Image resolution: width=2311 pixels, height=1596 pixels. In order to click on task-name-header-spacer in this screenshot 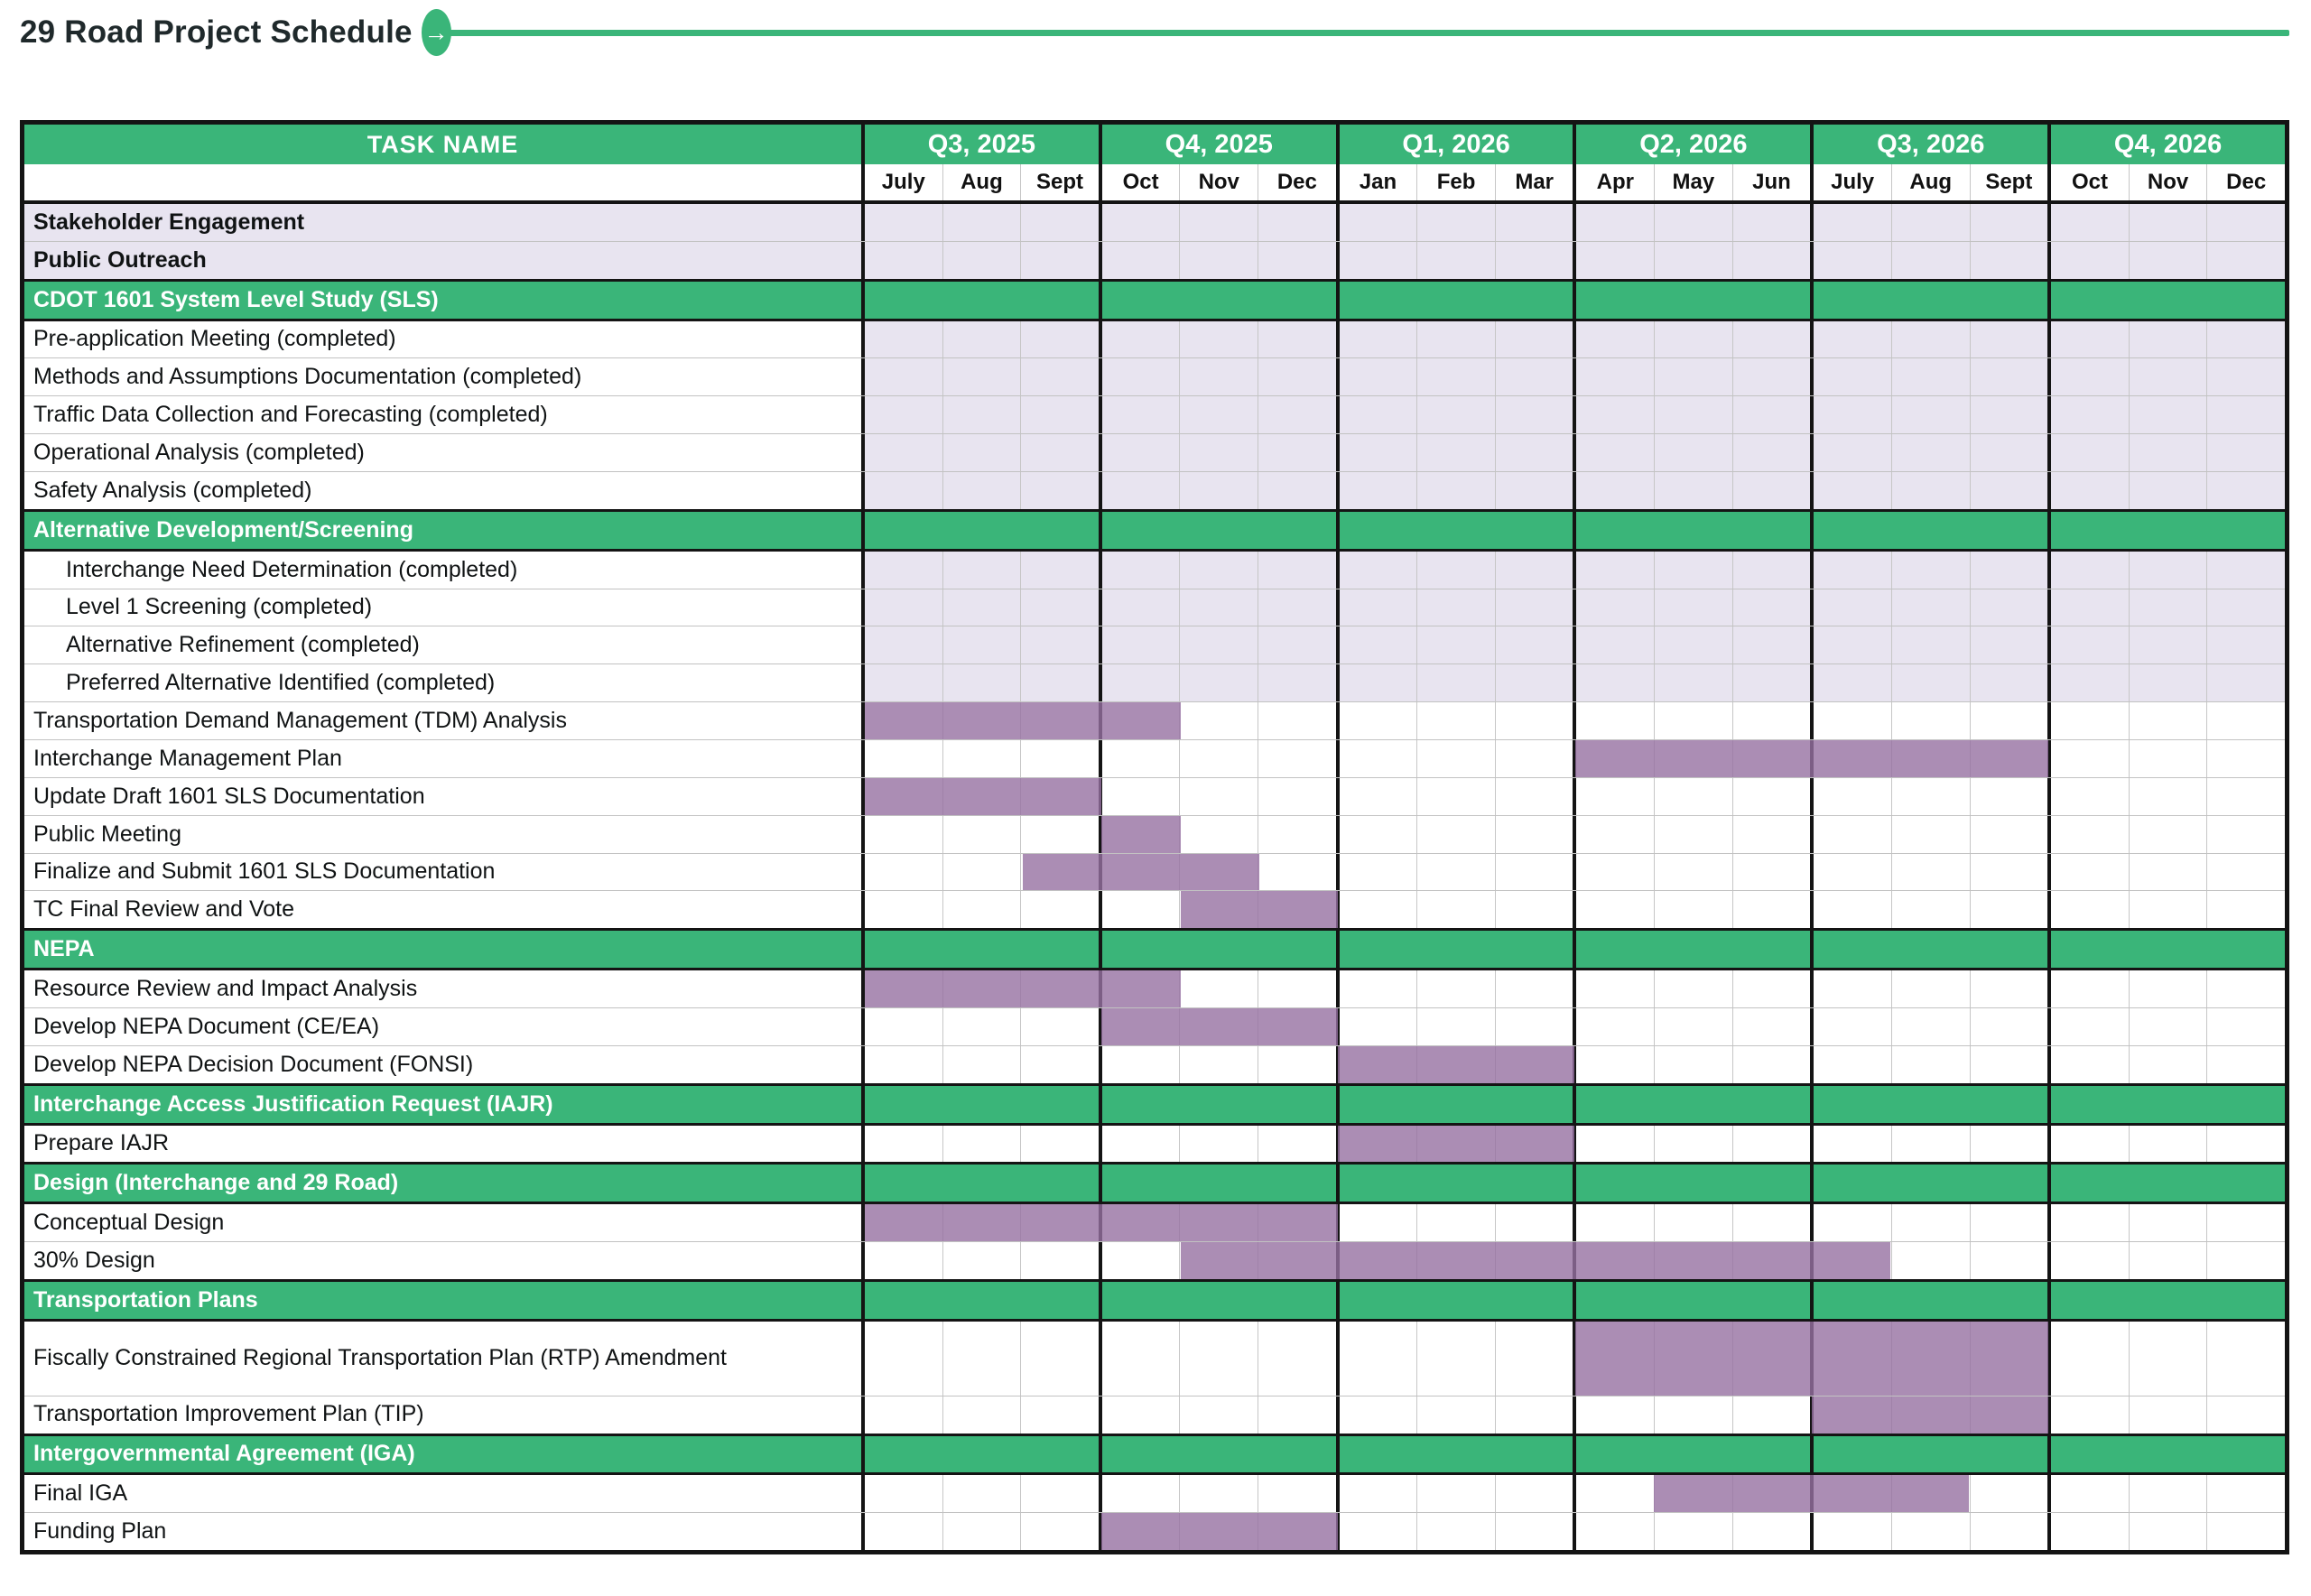, I will do `click(444, 182)`.